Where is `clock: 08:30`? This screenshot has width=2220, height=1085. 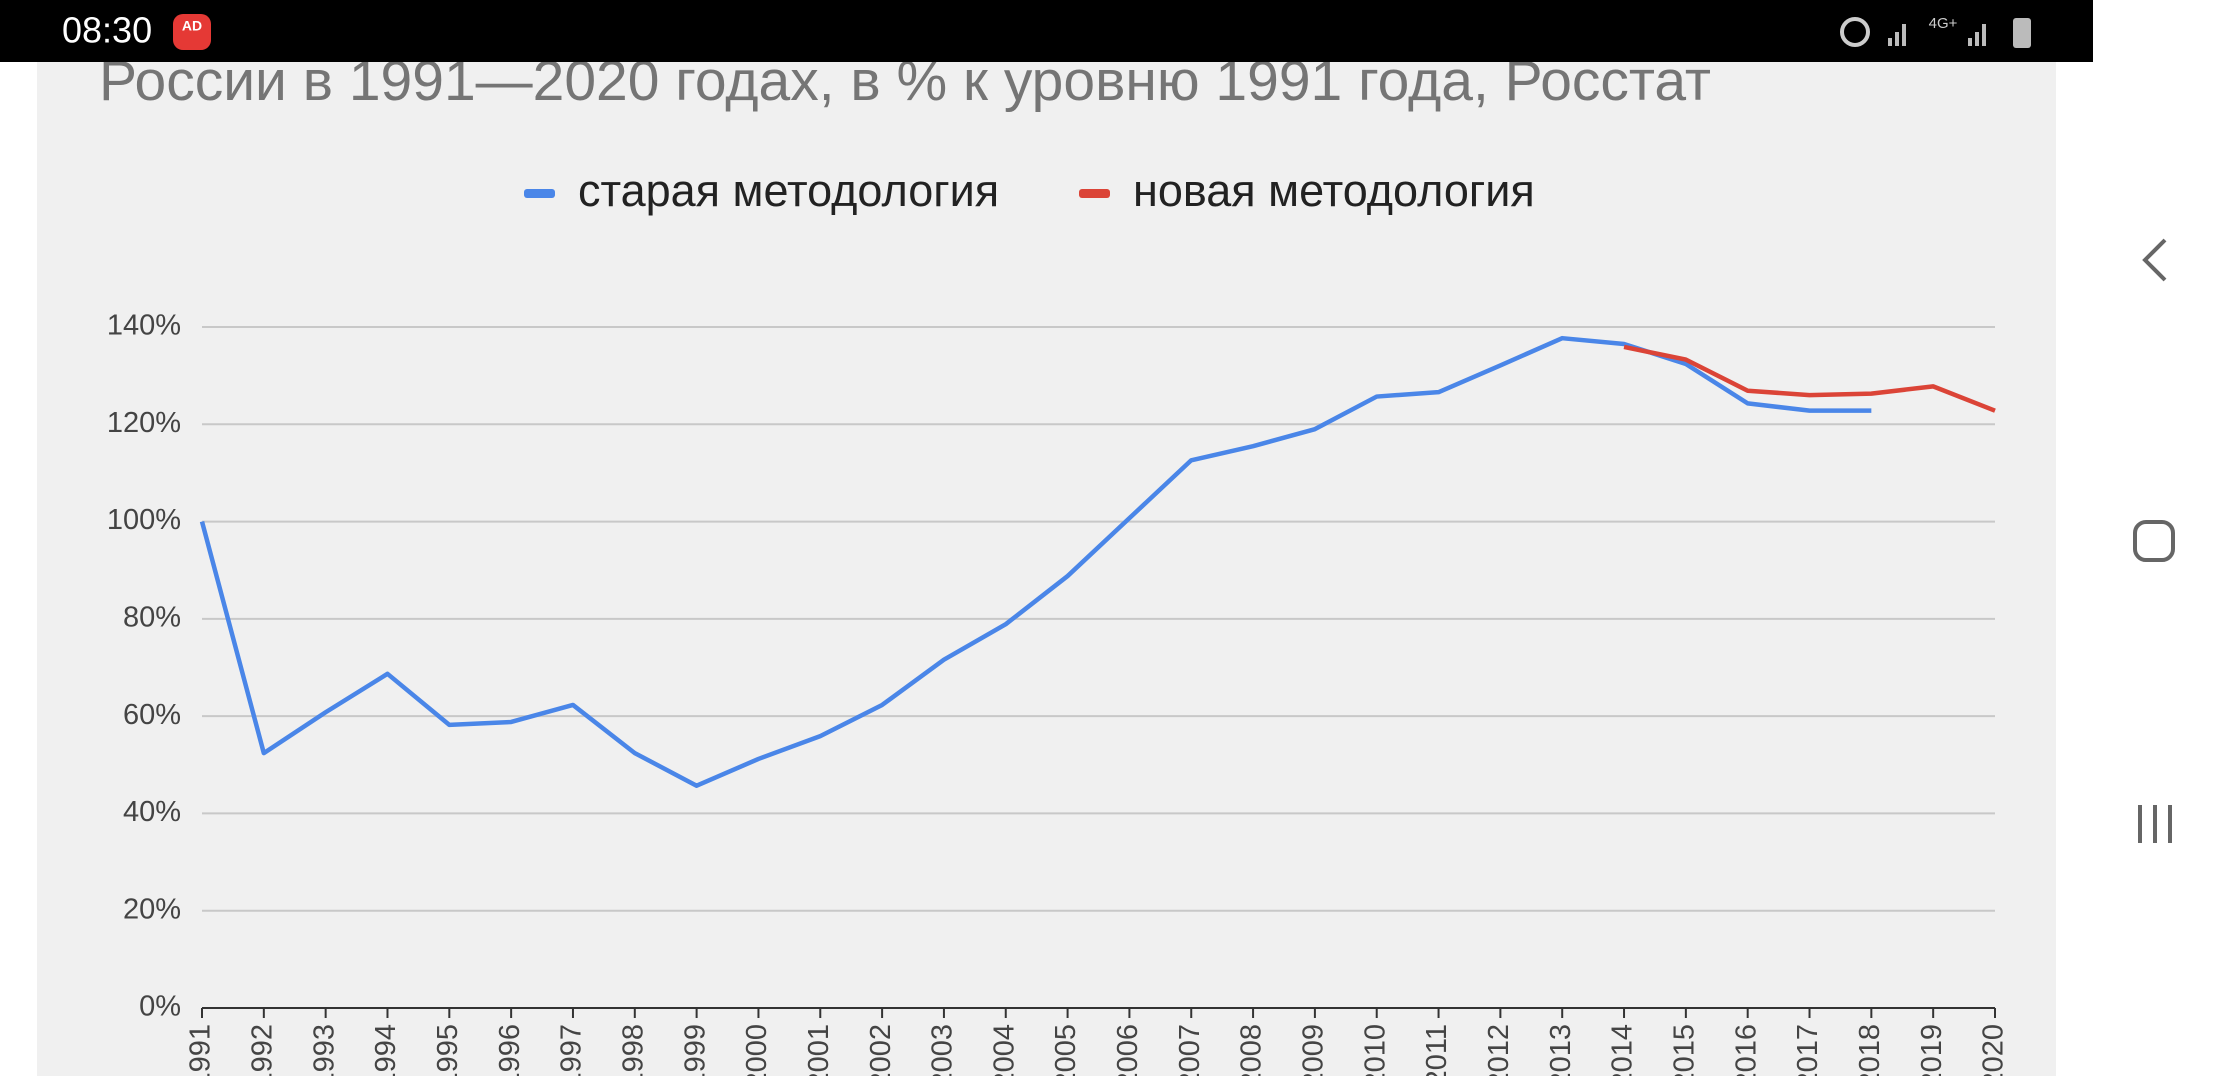
clock: 08:30 is located at coordinates (107, 30).